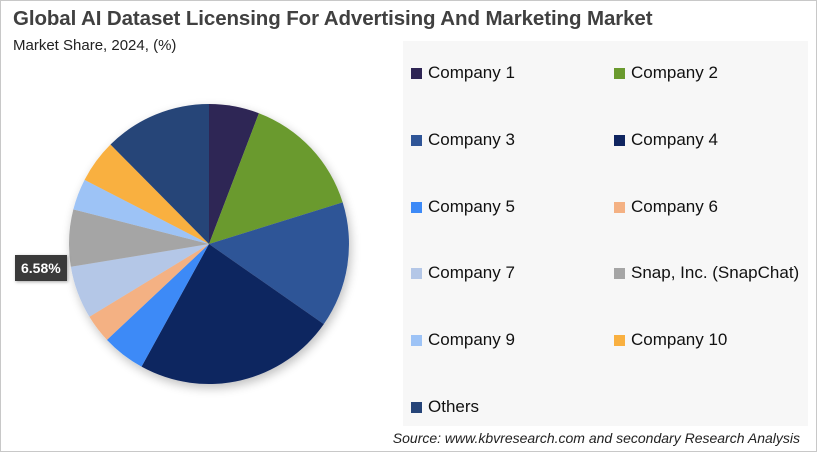  Describe the element at coordinates (674, 72) in the screenshot. I see `legend-label: Company 2` at that location.